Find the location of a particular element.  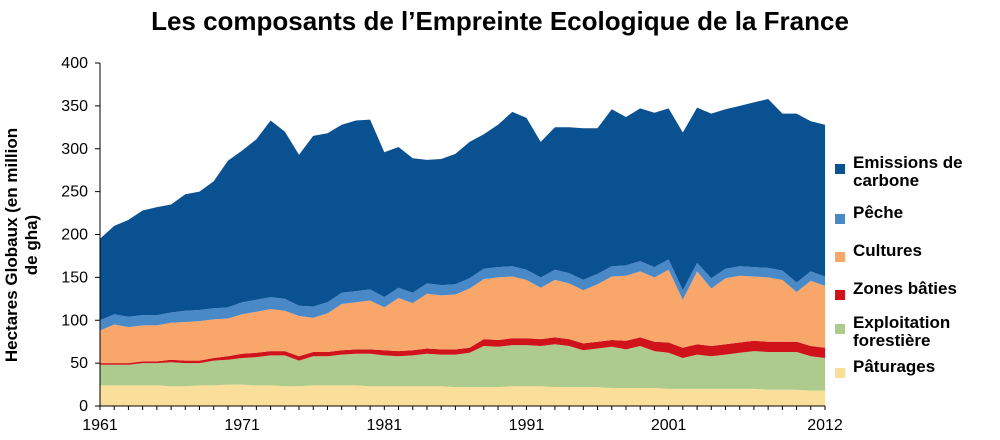

legend-label-zones-baties: Zones bâties is located at coordinates (905, 288).